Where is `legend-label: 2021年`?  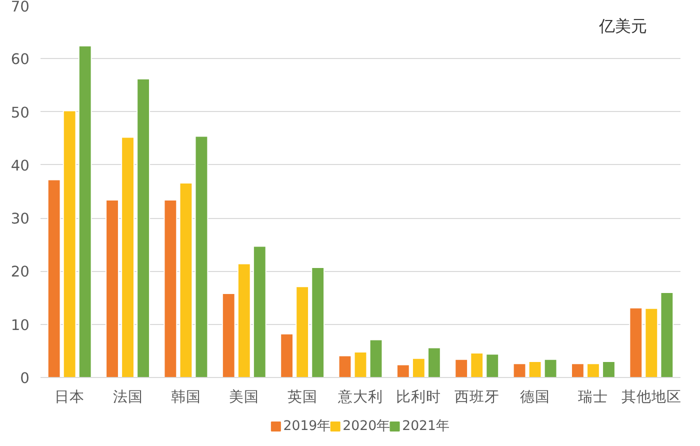 legend-label: 2021年 is located at coordinates (426, 426).